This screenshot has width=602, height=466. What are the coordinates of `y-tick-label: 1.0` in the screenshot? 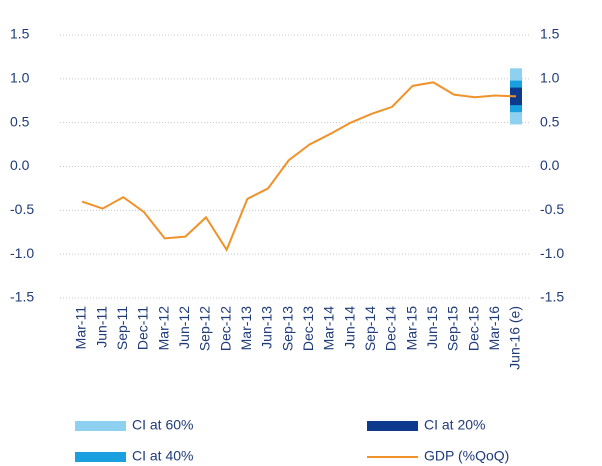 It's located at (20, 78).